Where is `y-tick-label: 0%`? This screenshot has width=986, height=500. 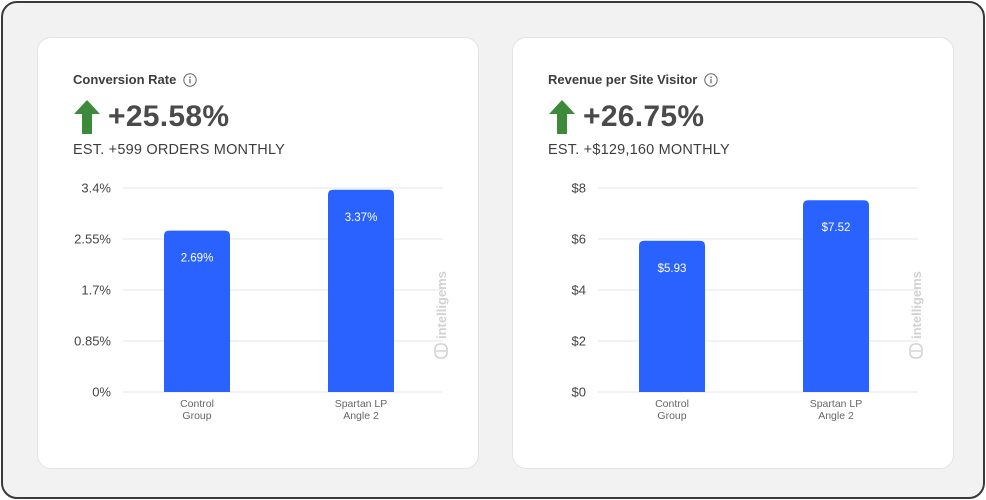 y-tick-label: 0% is located at coordinates (101, 392).